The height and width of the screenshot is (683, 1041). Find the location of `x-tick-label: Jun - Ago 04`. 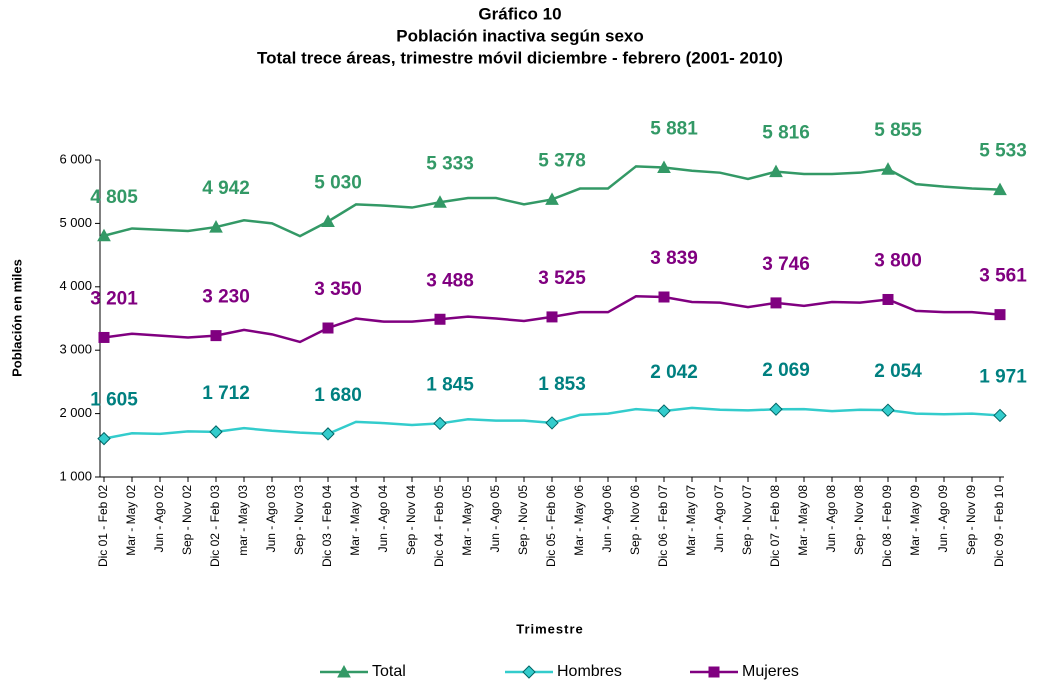

x-tick-label: Jun - Ago 04 is located at coordinates (383, 519).